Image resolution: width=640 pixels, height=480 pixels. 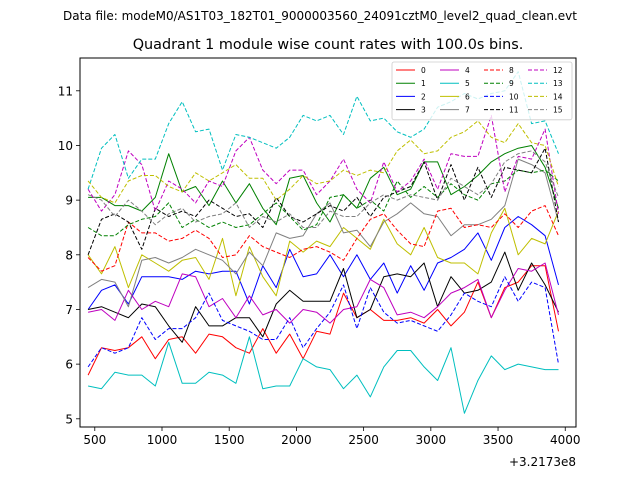 I want to click on legend-label-6: 6, so click(x=467, y=96).